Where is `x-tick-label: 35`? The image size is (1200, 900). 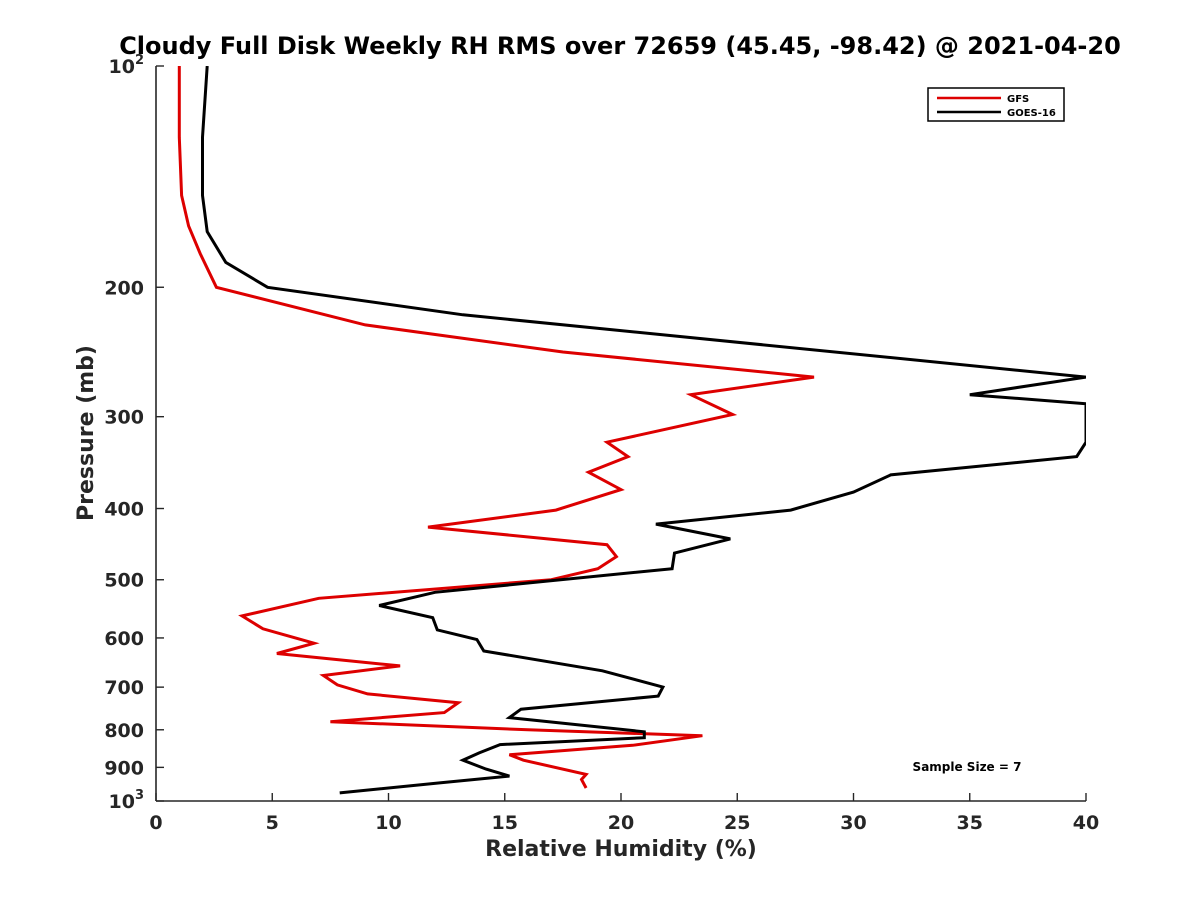
x-tick-label: 35 is located at coordinates (970, 823).